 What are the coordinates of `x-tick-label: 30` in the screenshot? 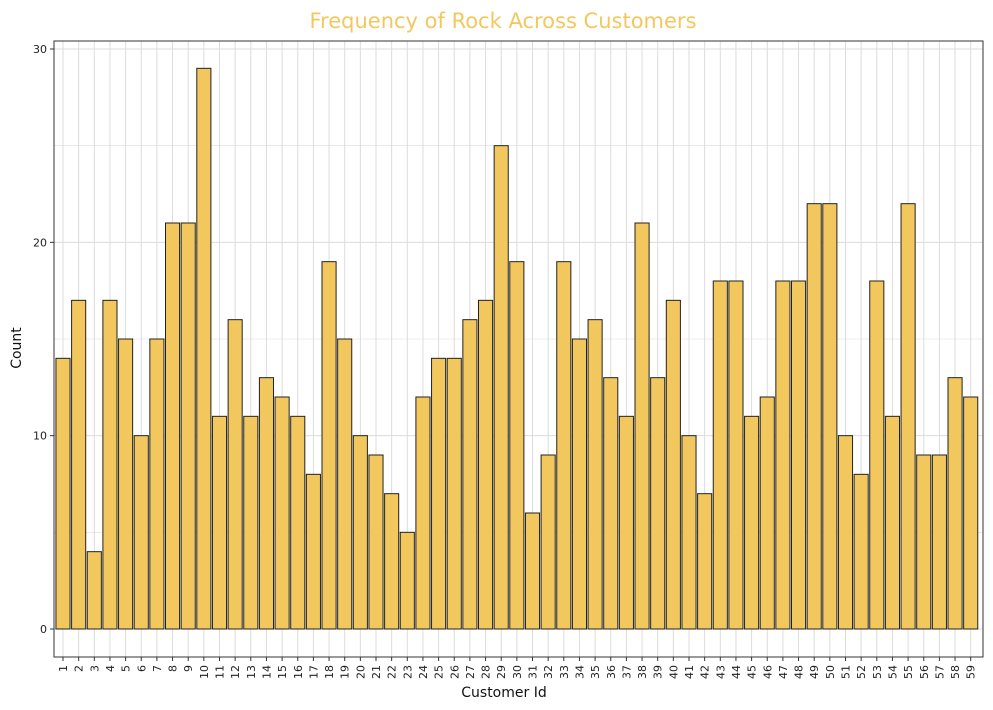 It's located at (517, 672).